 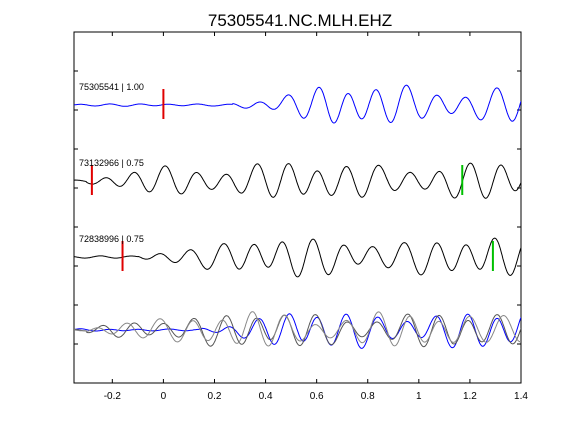 What do you see at coordinates (266, 396) in the screenshot?
I see `x-tick-label: 0.4` at bounding box center [266, 396].